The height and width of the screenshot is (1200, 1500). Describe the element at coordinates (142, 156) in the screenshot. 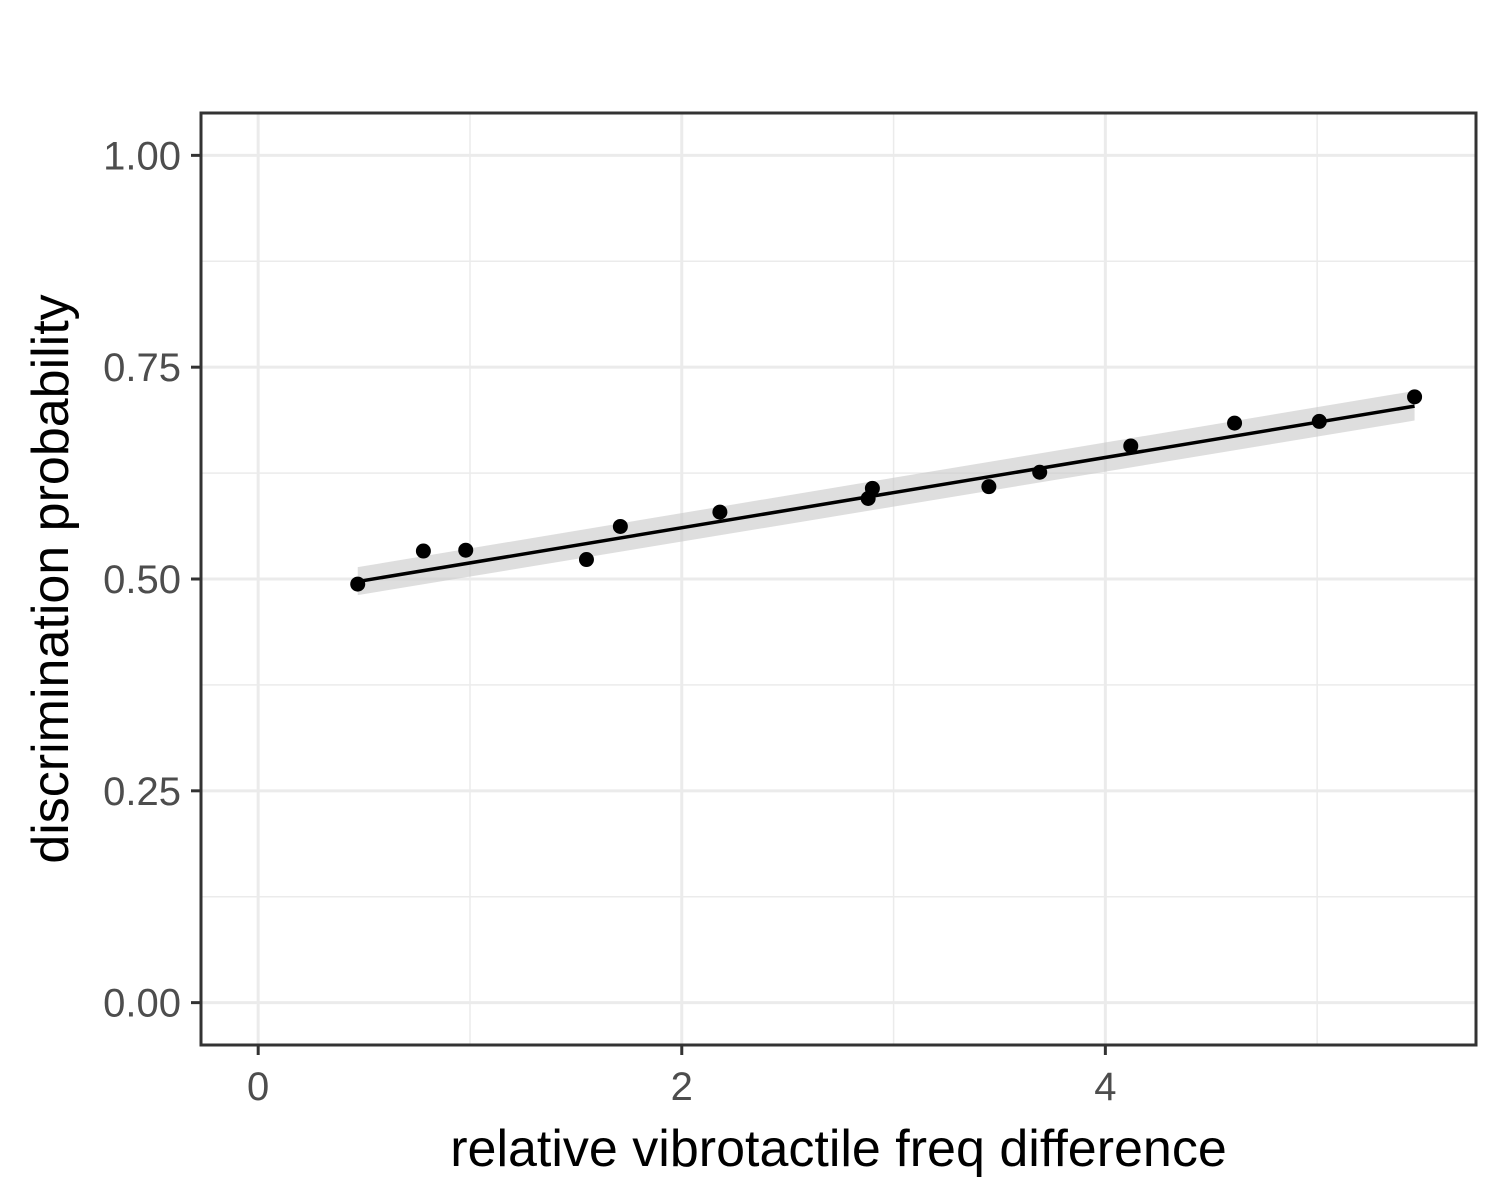

I see `y-tick-label: 1.00` at that location.